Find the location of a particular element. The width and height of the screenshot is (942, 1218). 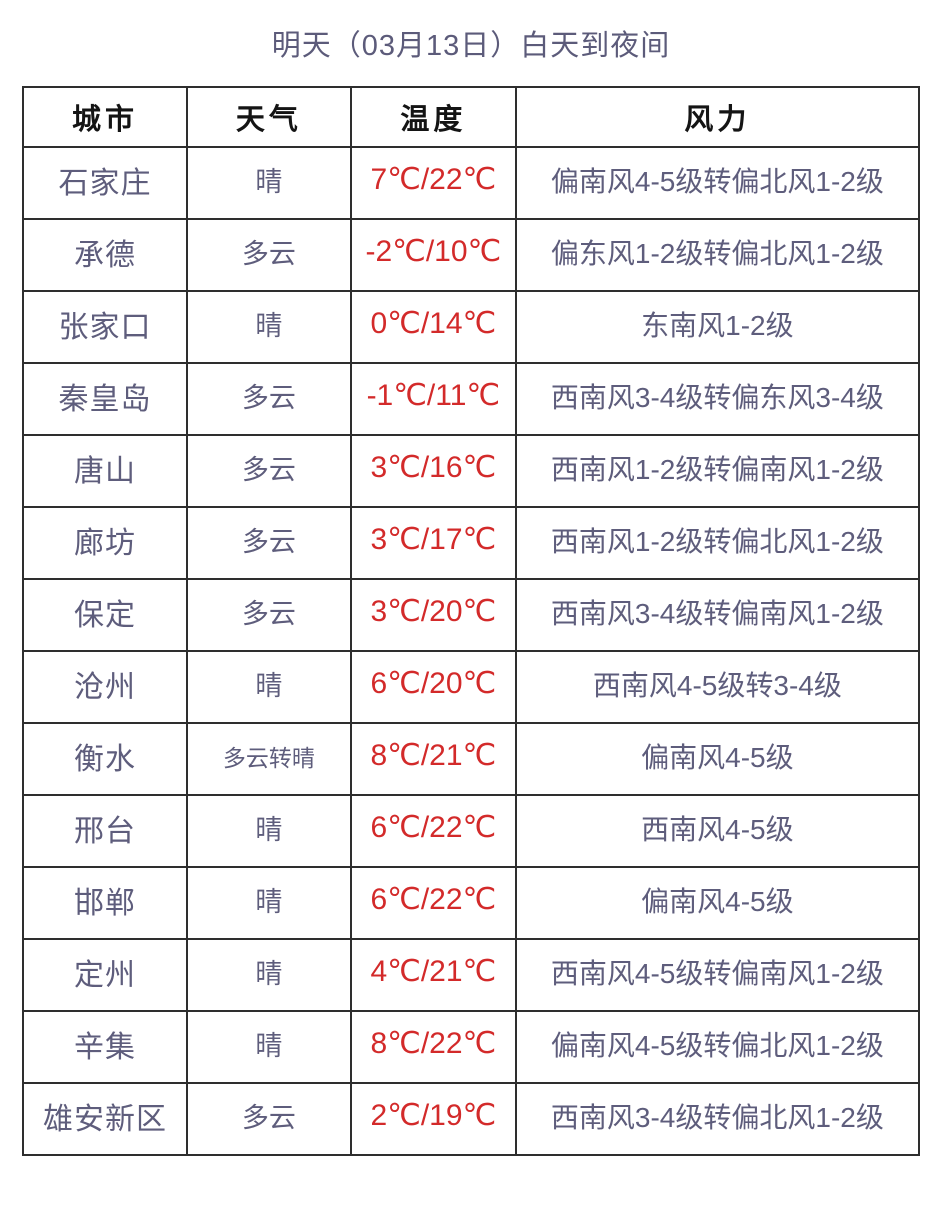

temperature-cell: 3℃/16℃ is located at coordinates (433, 471).